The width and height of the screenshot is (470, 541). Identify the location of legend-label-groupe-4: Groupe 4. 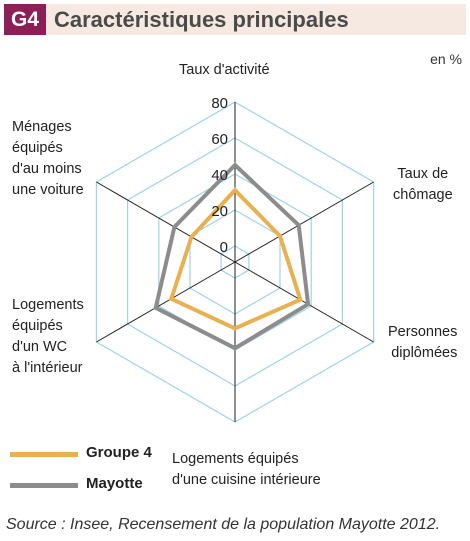
(119, 452).